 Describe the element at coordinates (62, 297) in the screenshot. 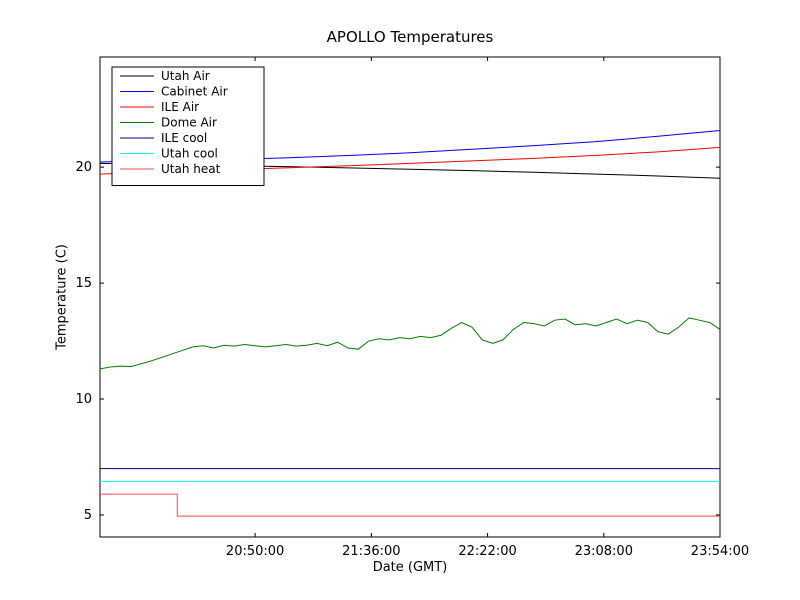

I see `y-axis-label: Temperature (C)` at that location.